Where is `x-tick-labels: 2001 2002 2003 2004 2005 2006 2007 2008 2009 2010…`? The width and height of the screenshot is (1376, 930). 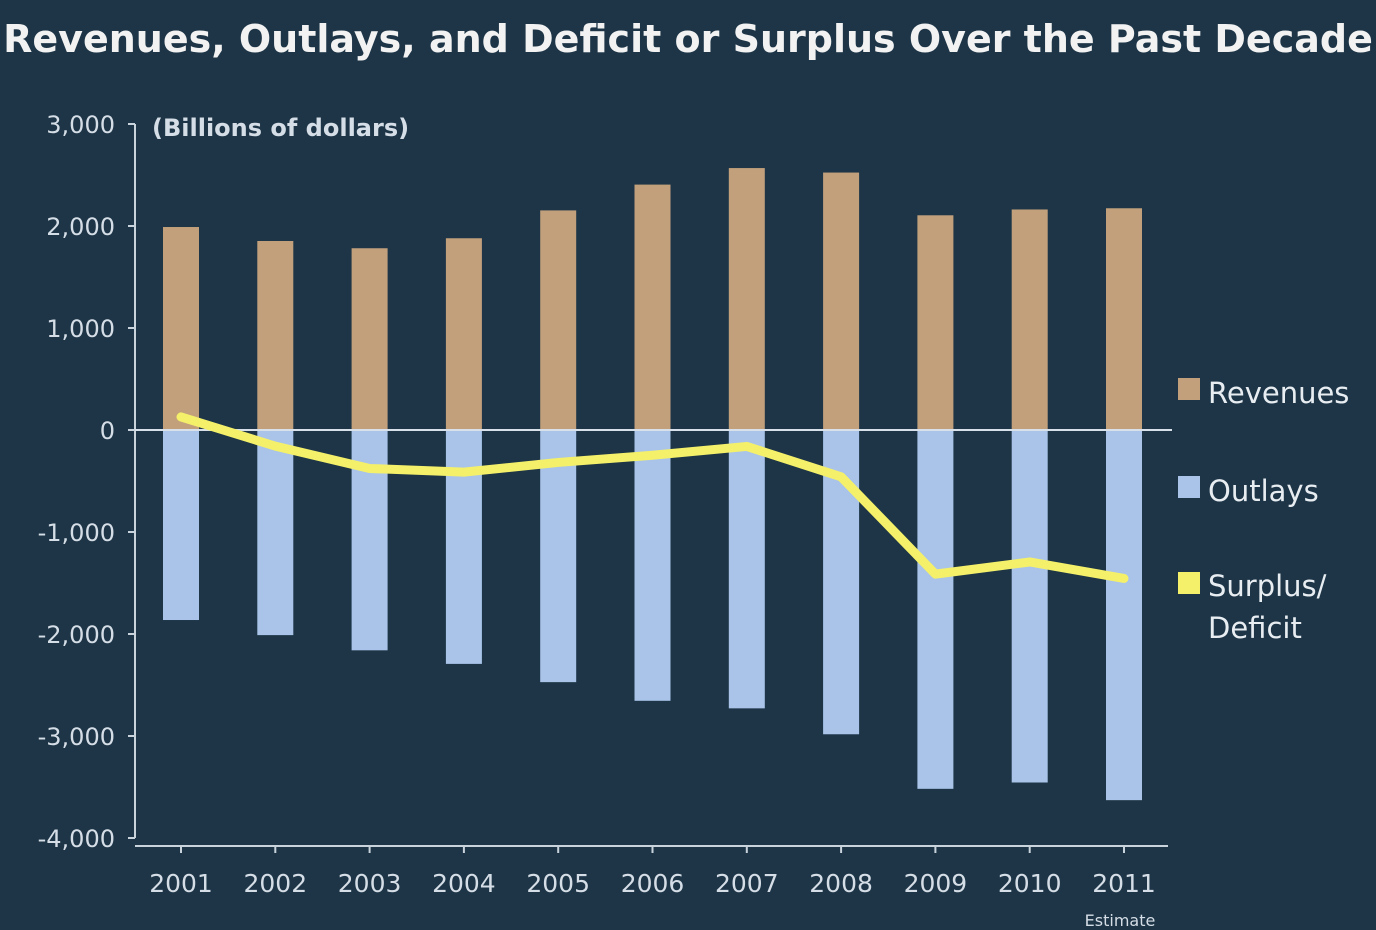
x-tick-labels: 2001 2002 2003 2004 2005 2006 2007 2008 2009 2010… is located at coordinates (652, 883).